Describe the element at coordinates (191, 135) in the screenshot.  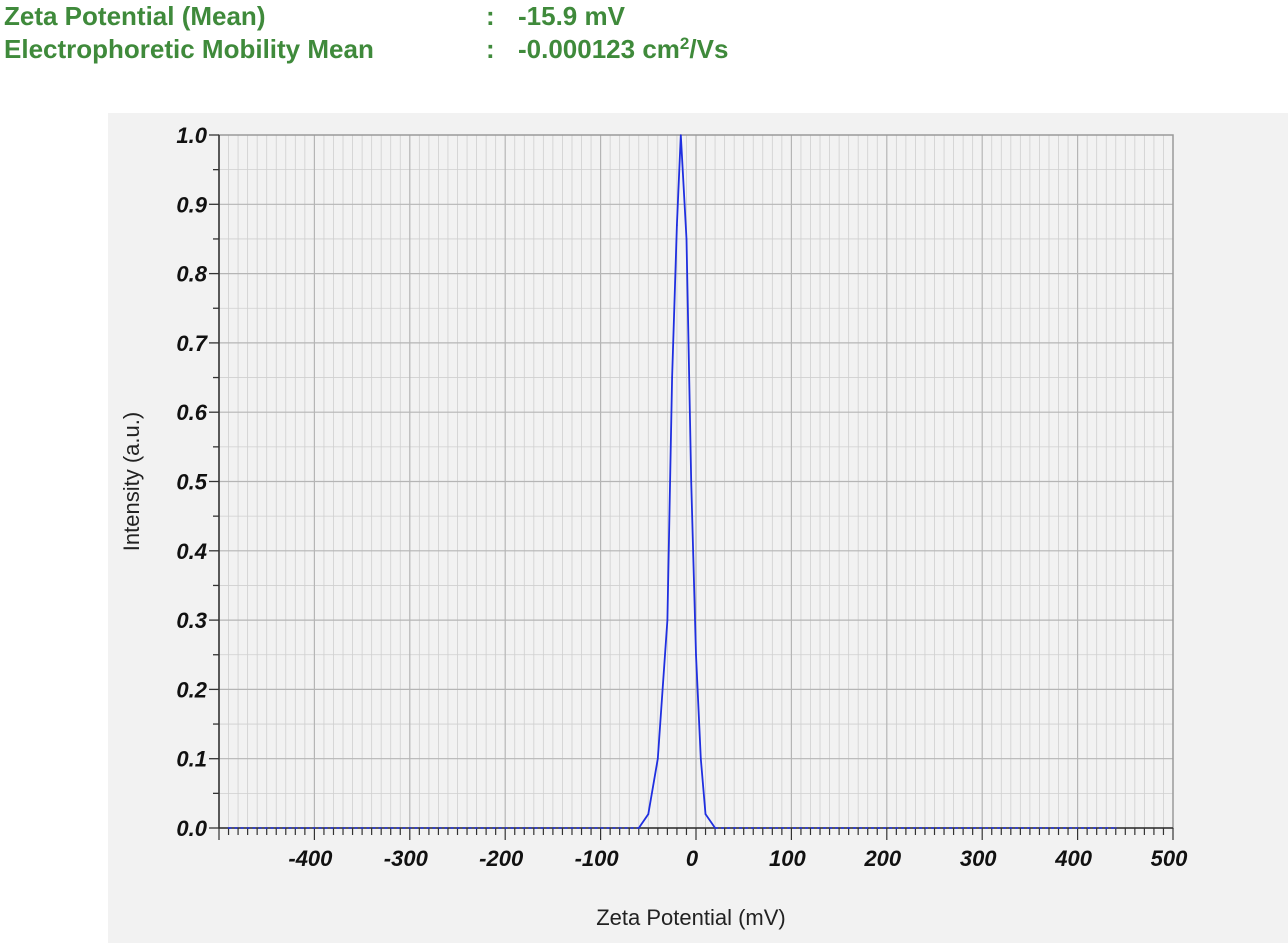
I see `y-tick-label: 1.0` at that location.